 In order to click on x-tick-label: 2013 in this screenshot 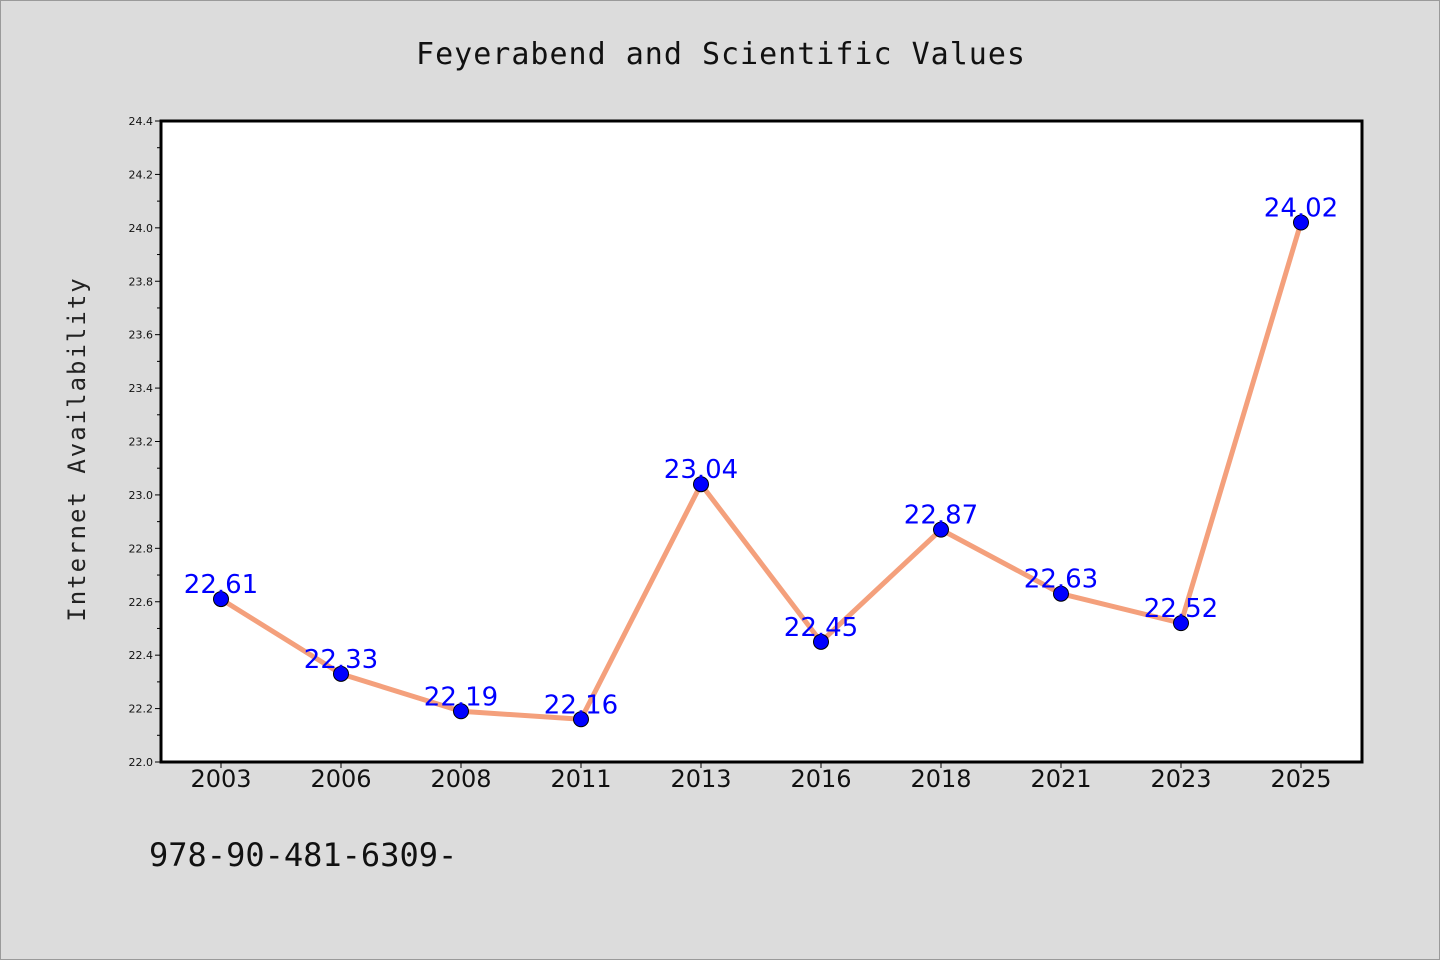, I will do `click(700, 779)`.